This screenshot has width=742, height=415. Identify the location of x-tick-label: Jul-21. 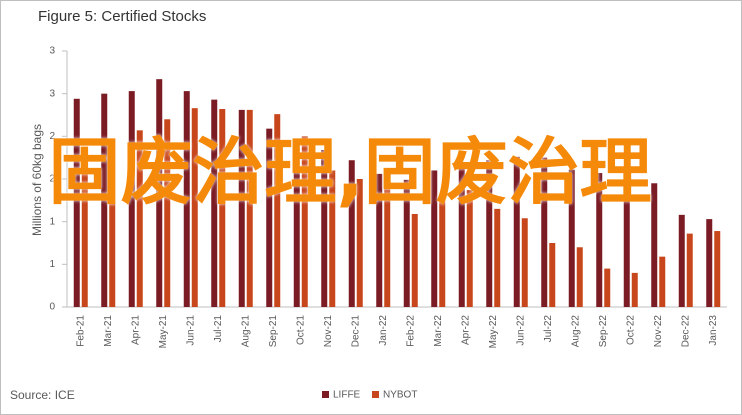
(218, 329).